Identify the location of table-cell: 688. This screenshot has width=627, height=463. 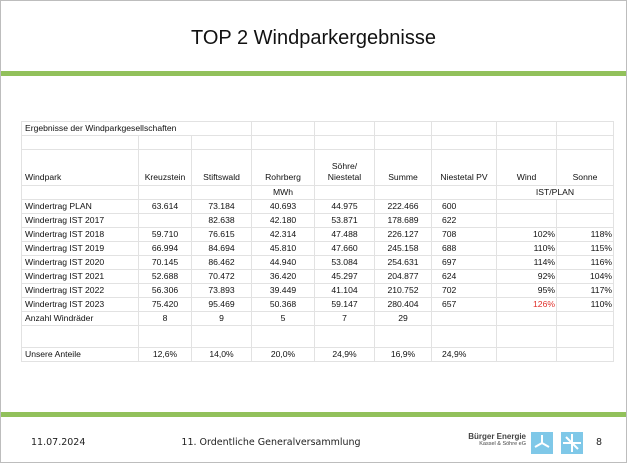
(464, 248).